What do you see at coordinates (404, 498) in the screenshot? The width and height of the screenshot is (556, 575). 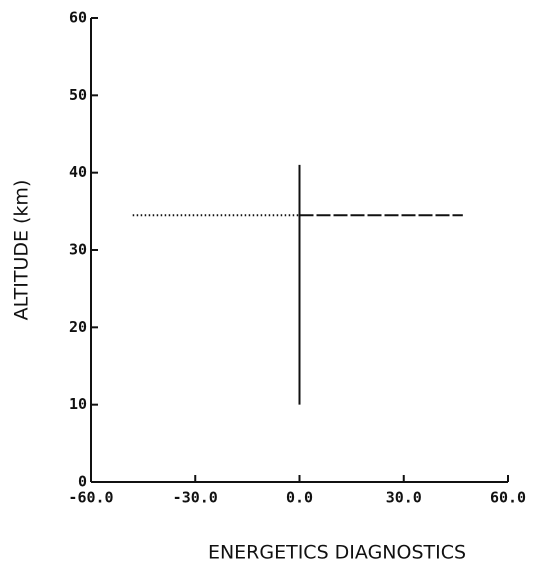 I see `x-tick-label: 30.0` at bounding box center [404, 498].